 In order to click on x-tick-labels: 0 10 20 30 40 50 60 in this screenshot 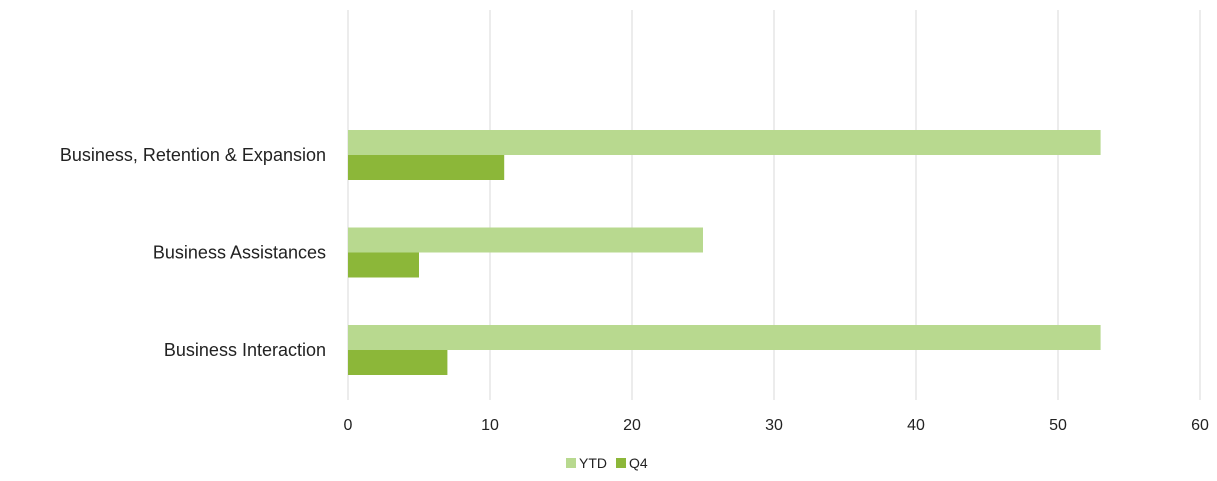, I will do `click(776, 425)`.